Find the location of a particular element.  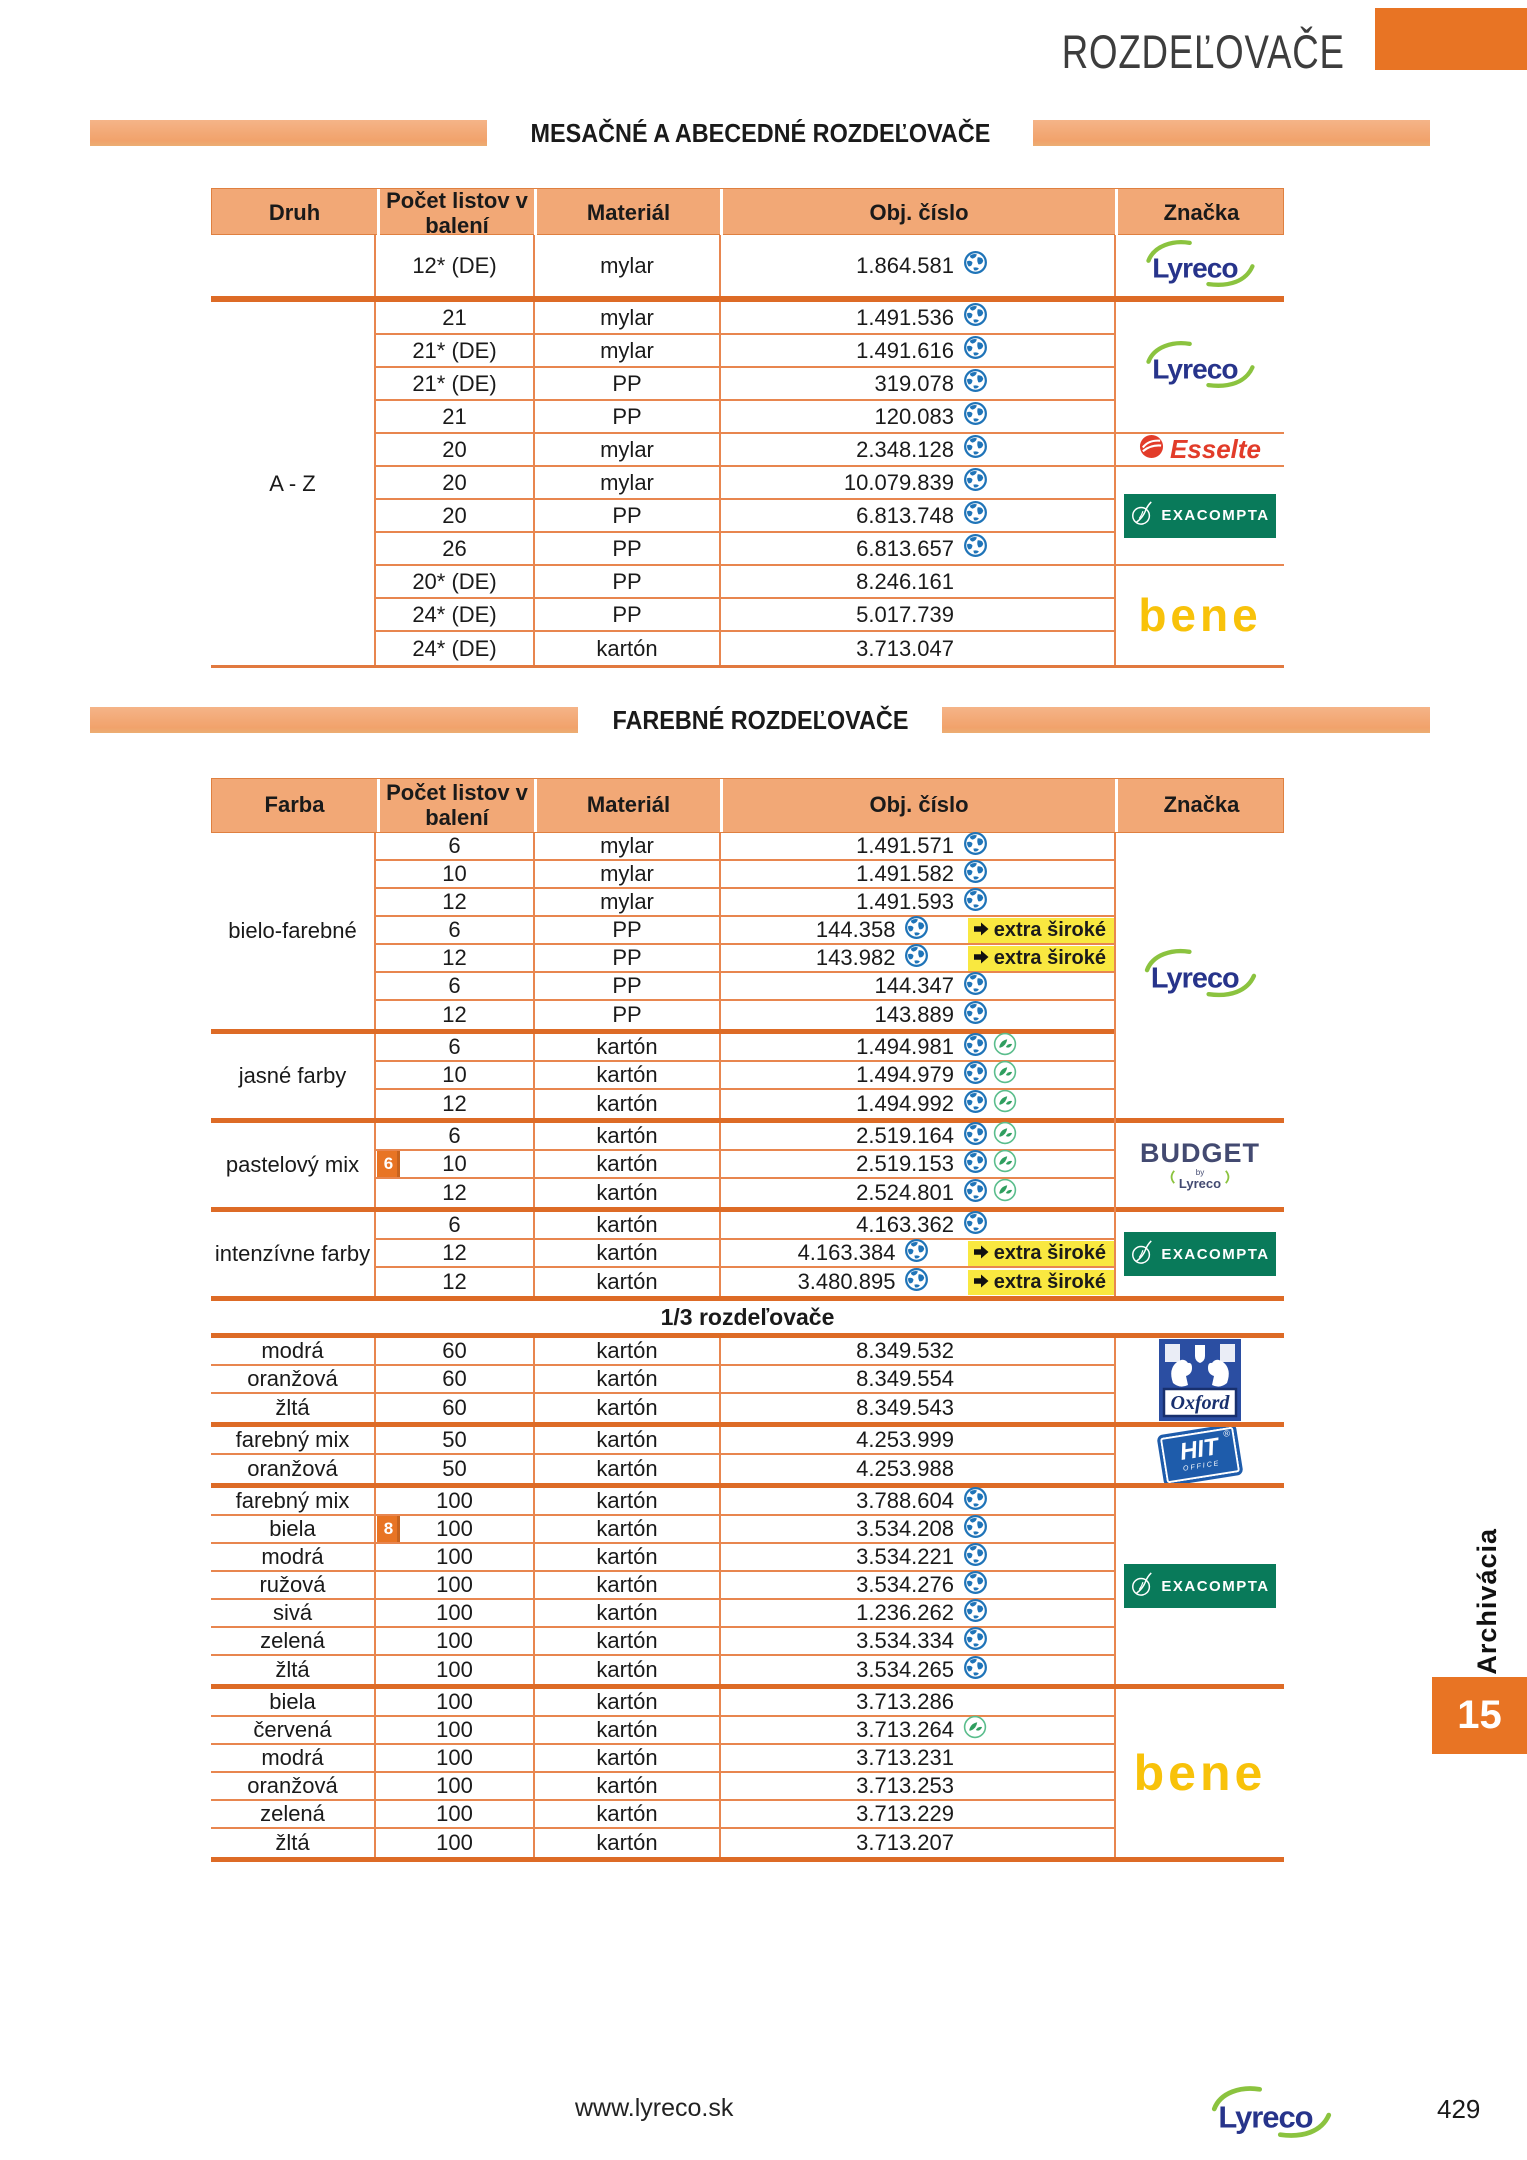

order-number-cell: 2.524.801 is located at coordinates (916, 1192).